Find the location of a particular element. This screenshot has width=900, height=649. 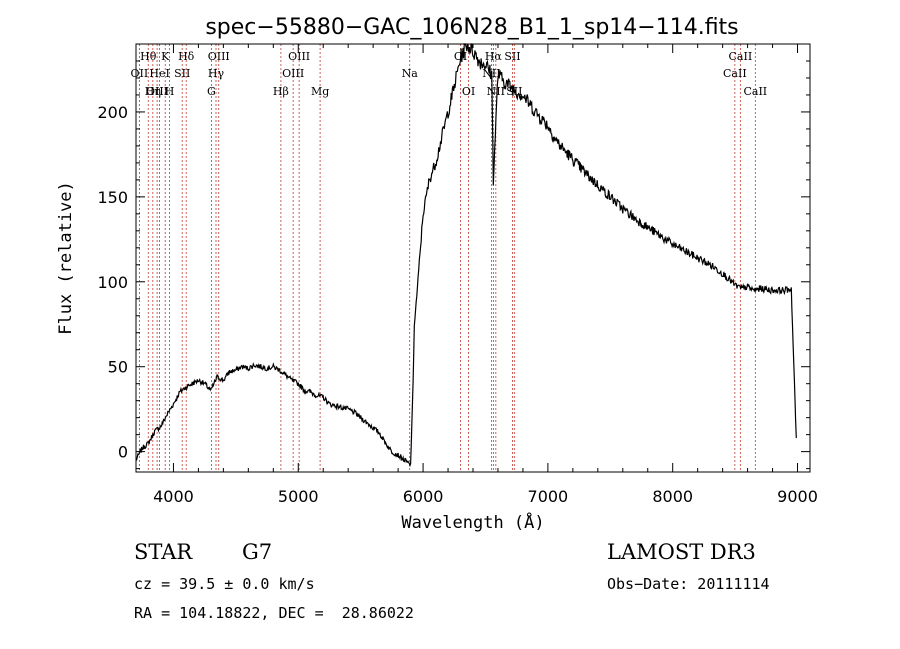

x-tick-label-3: 7000 is located at coordinates (548, 496).